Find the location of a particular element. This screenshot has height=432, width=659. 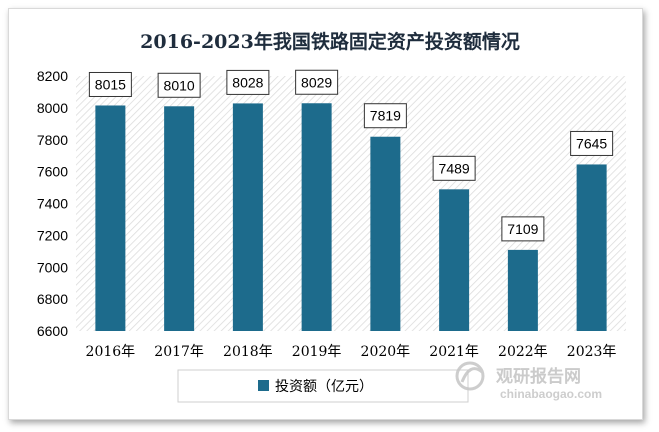

watermark: 观研报告网 chinabaogao.com is located at coordinates (528, 381).